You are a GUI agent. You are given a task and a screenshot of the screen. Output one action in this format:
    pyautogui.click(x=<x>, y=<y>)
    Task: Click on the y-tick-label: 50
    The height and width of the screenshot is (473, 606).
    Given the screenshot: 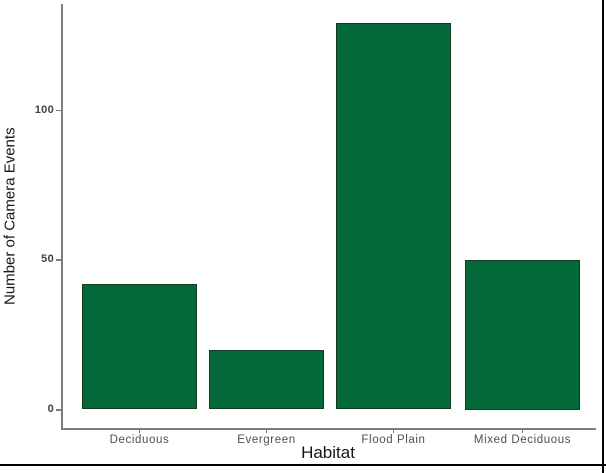 What is the action you would take?
    pyautogui.click(x=47, y=259)
    